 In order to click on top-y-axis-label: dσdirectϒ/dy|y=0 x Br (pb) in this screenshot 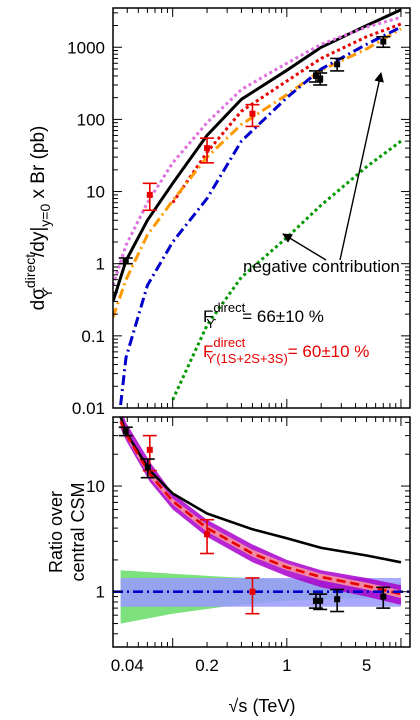, I will do `click(38, 218)`.